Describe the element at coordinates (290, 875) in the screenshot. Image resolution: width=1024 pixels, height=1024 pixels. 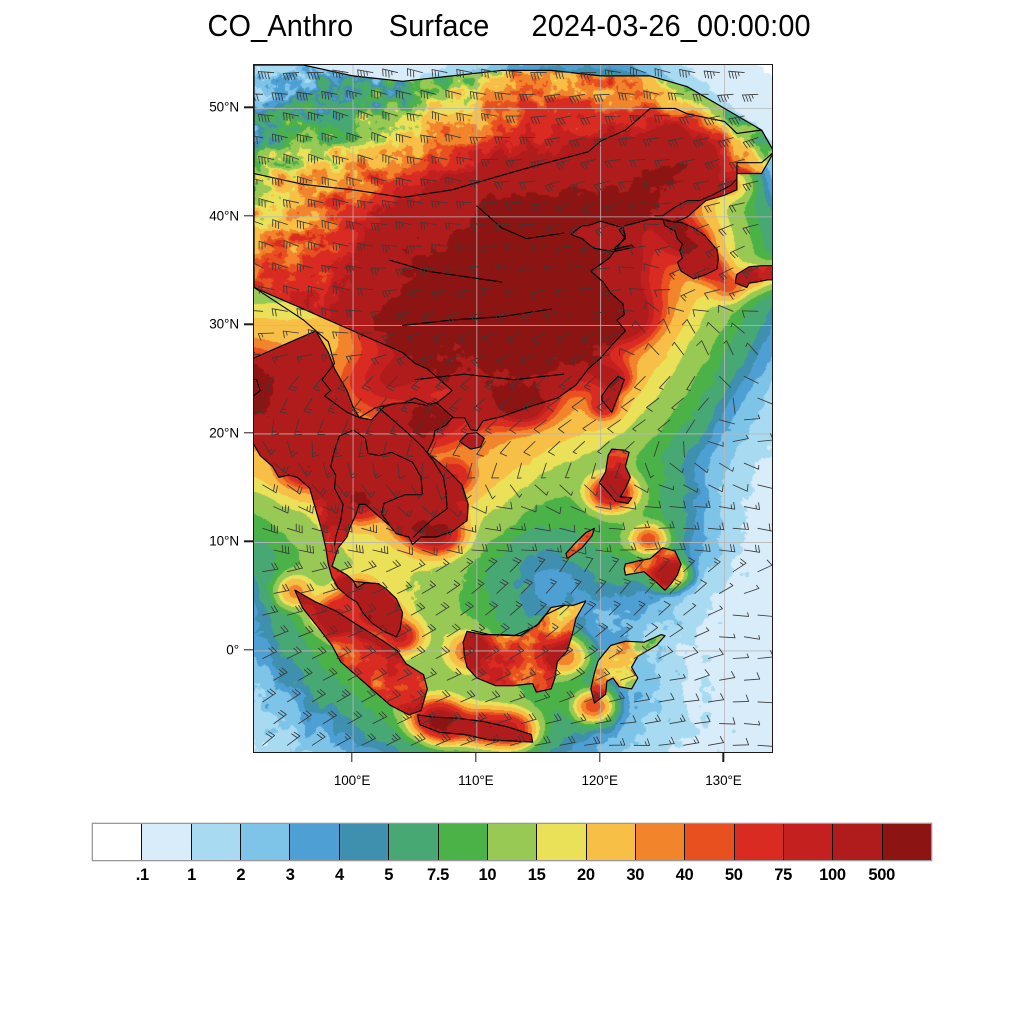
I see `colorbar-label-3: 3` at that location.